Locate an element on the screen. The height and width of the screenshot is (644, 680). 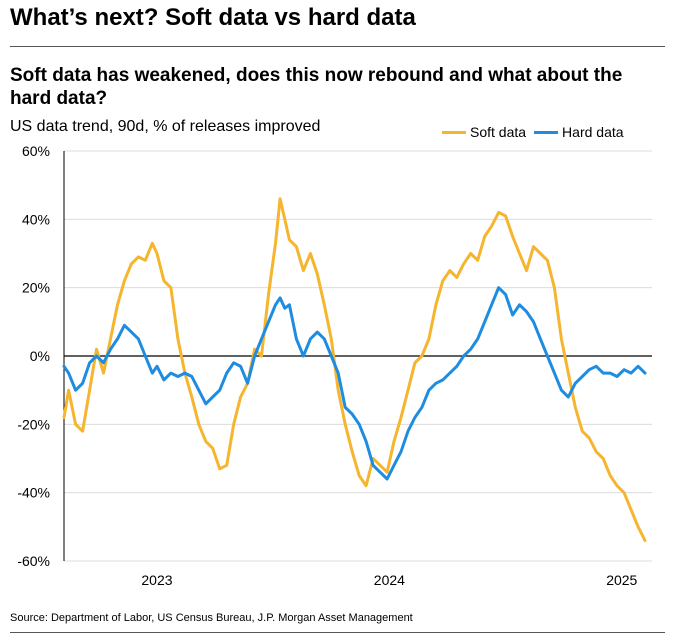
x-tick-label: 2025 is located at coordinates (621, 580).